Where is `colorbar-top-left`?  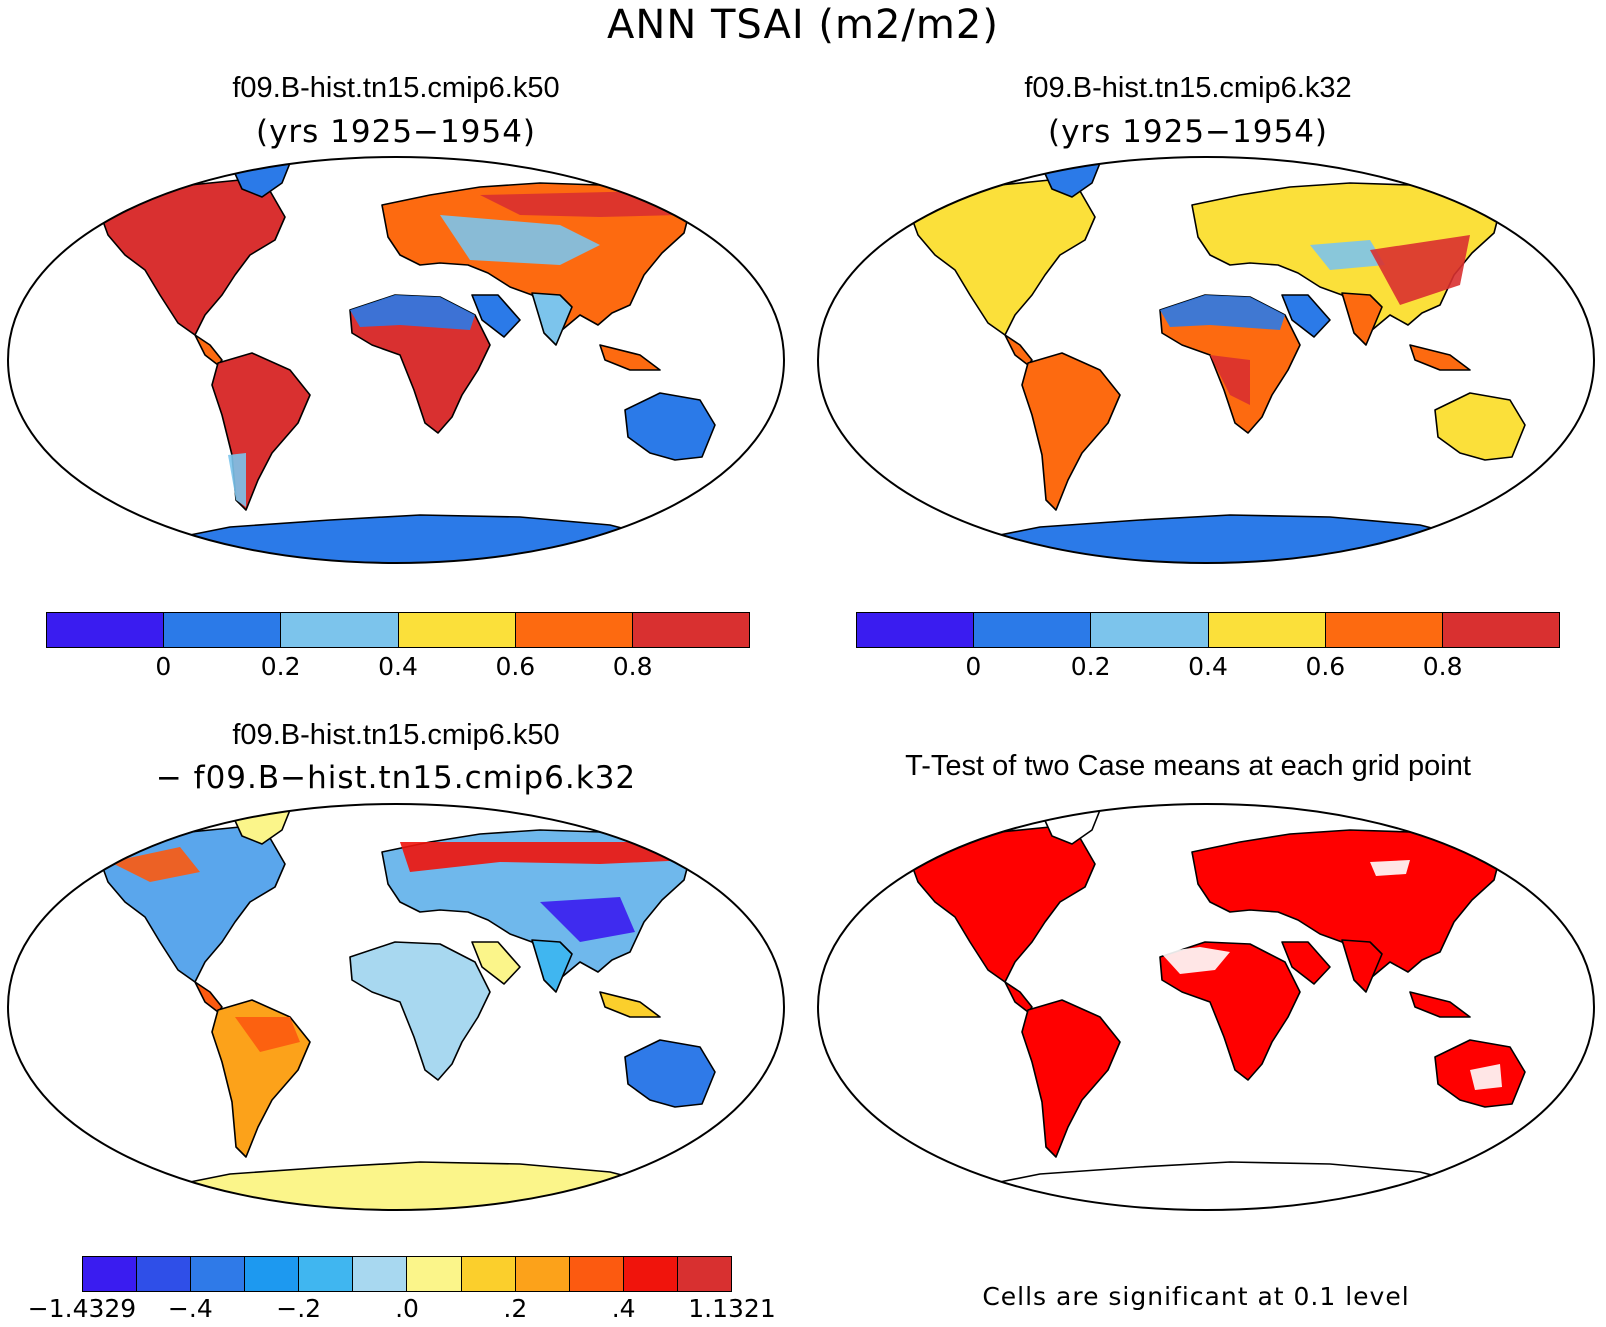 colorbar-top-left is located at coordinates (398, 630).